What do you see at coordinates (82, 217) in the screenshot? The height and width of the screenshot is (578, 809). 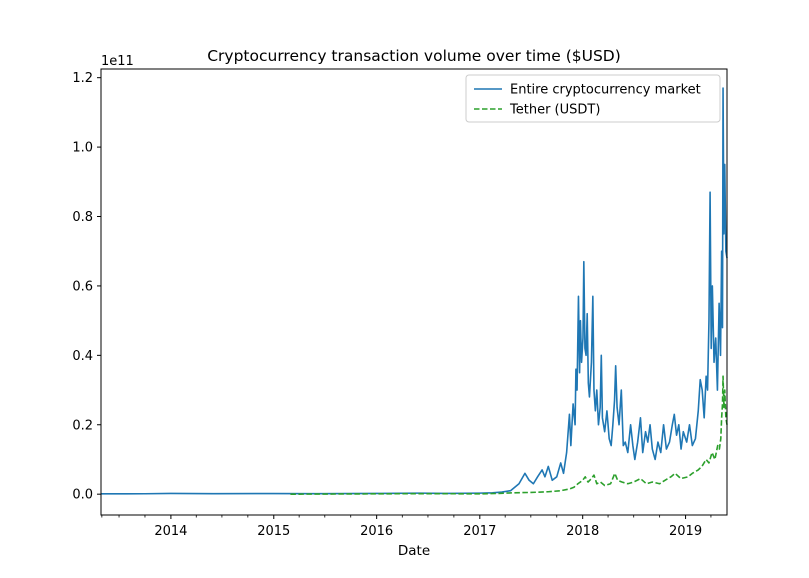 I see `y-tick-label: 0.8` at bounding box center [82, 217].